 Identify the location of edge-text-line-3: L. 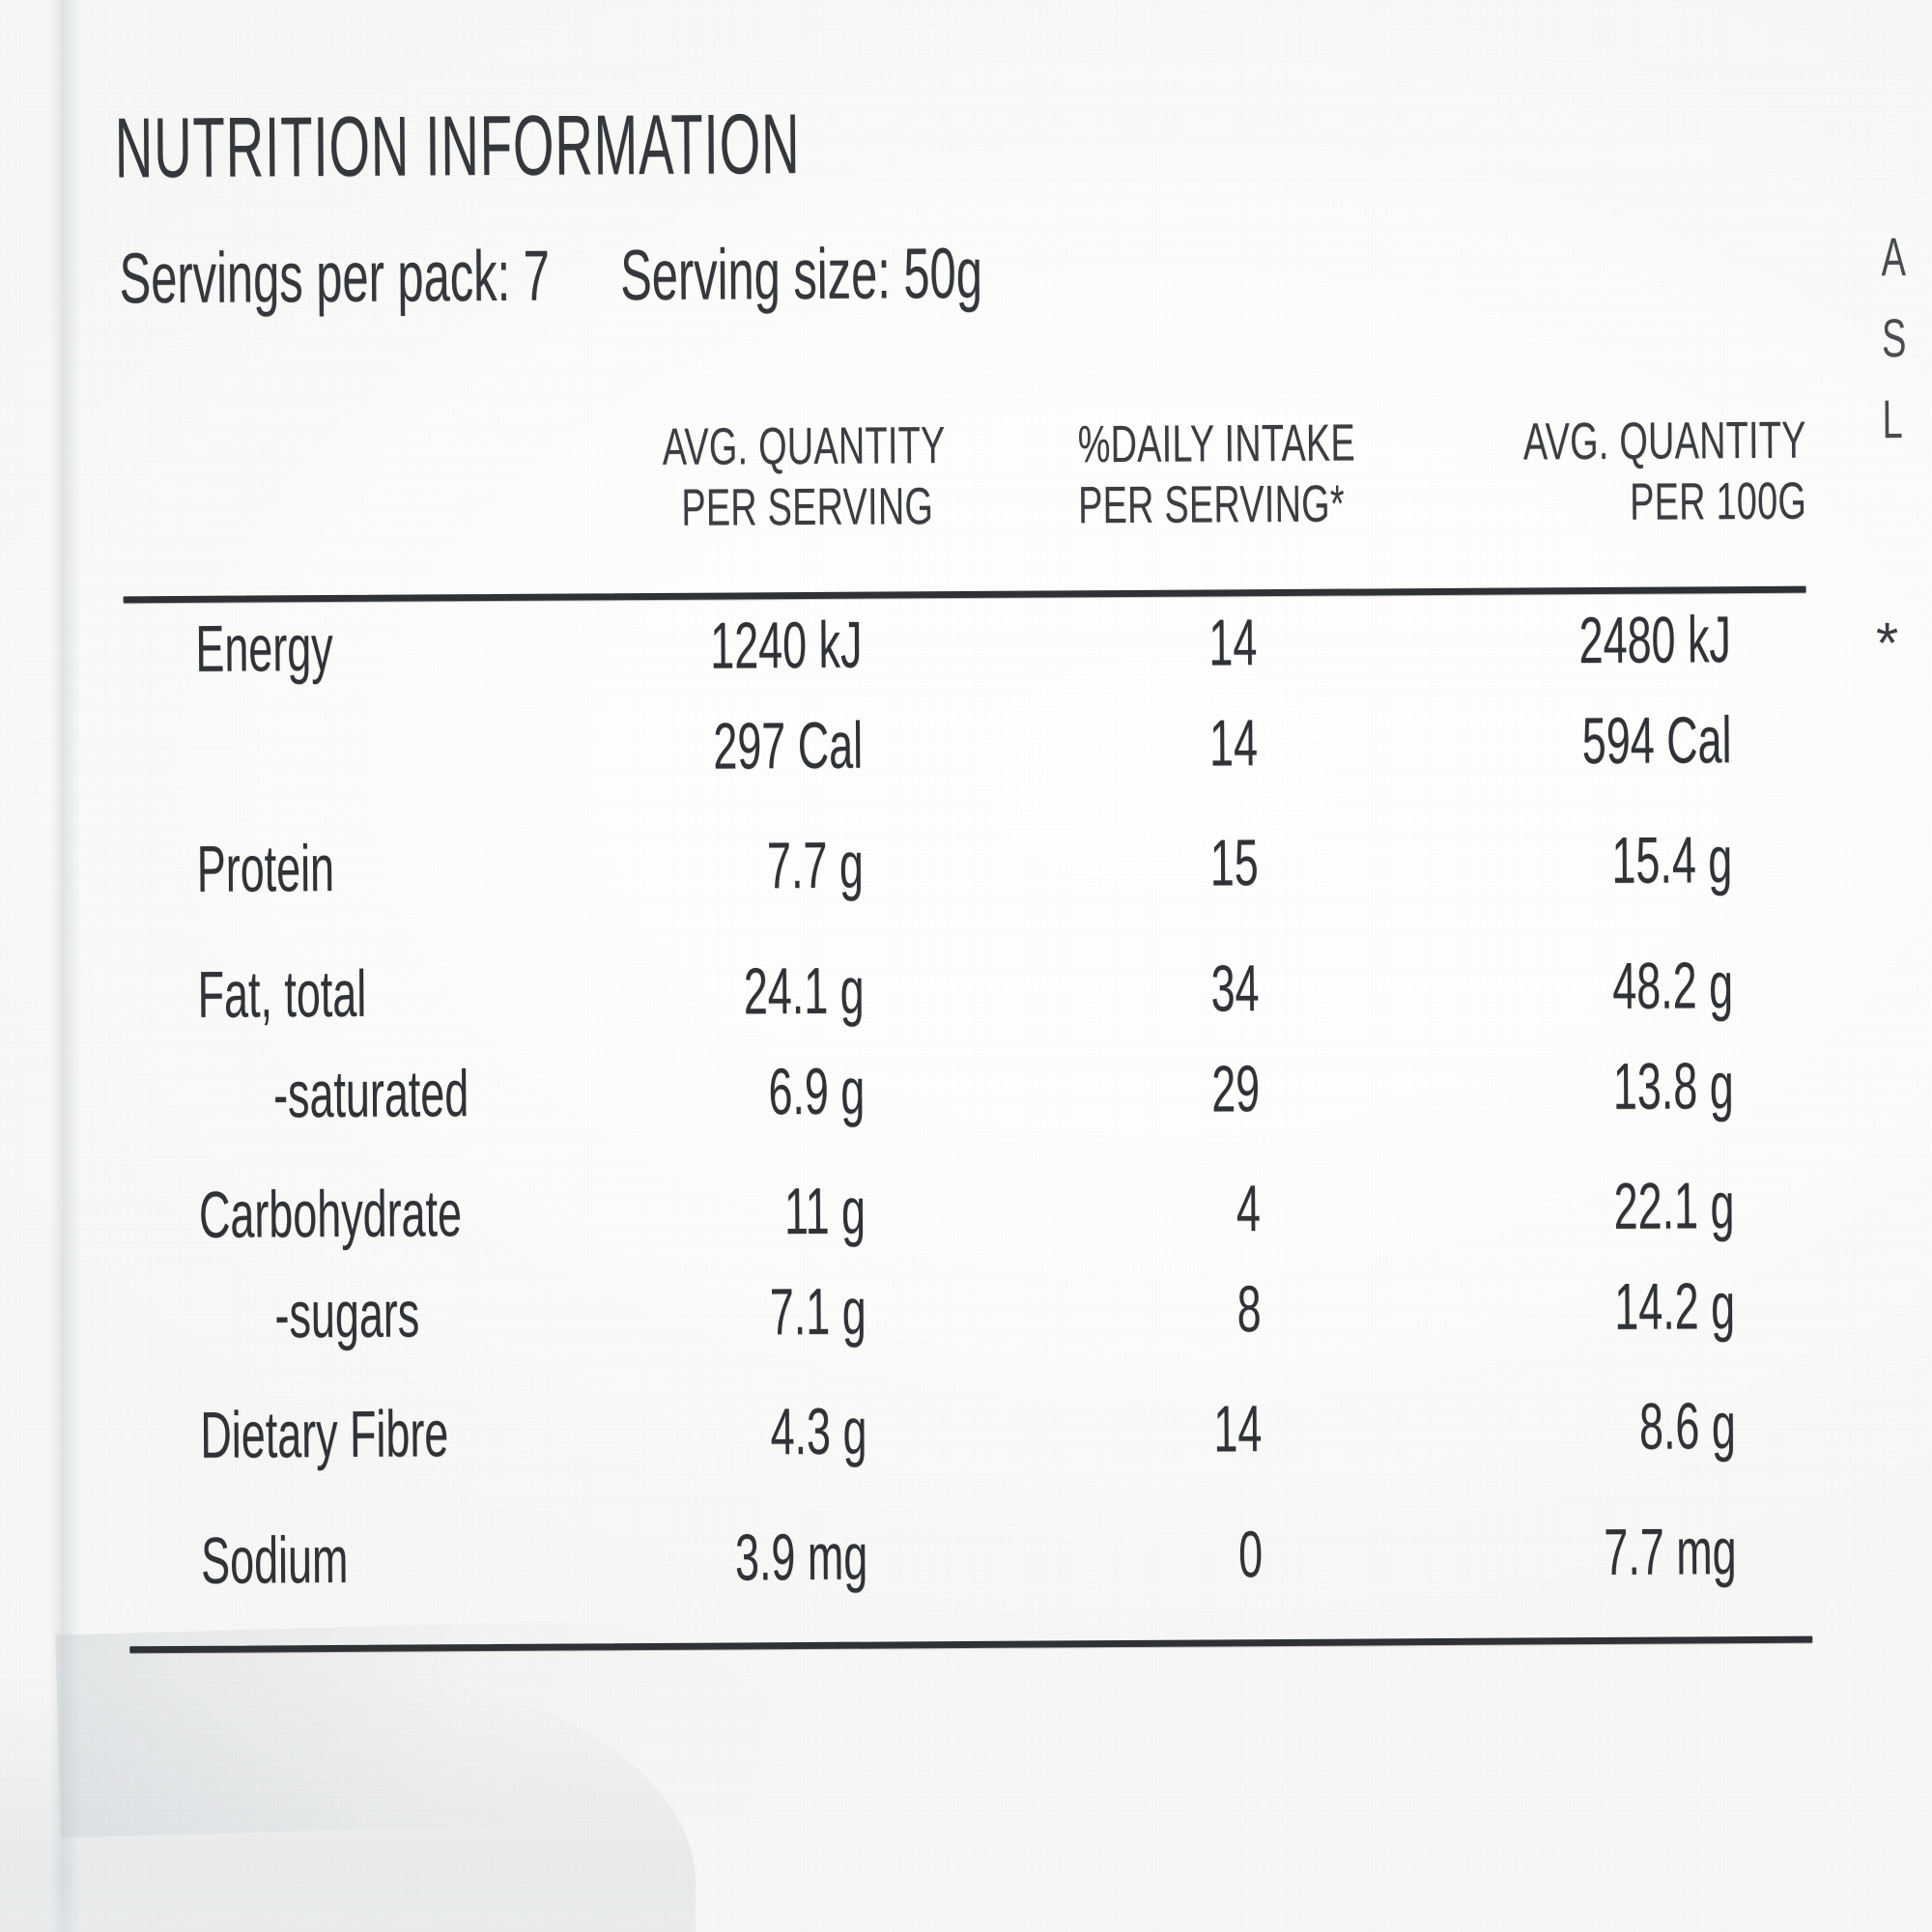
(1892, 419).